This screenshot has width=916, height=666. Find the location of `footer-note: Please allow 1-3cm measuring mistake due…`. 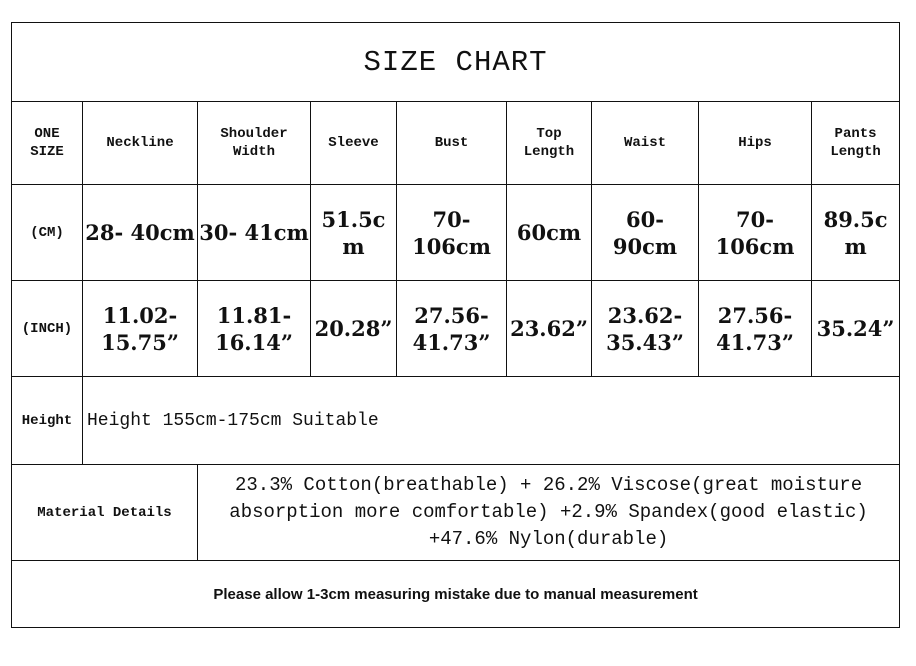

footer-note: Please allow 1-3cm measuring mistake due… is located at coordinates (455, 594).